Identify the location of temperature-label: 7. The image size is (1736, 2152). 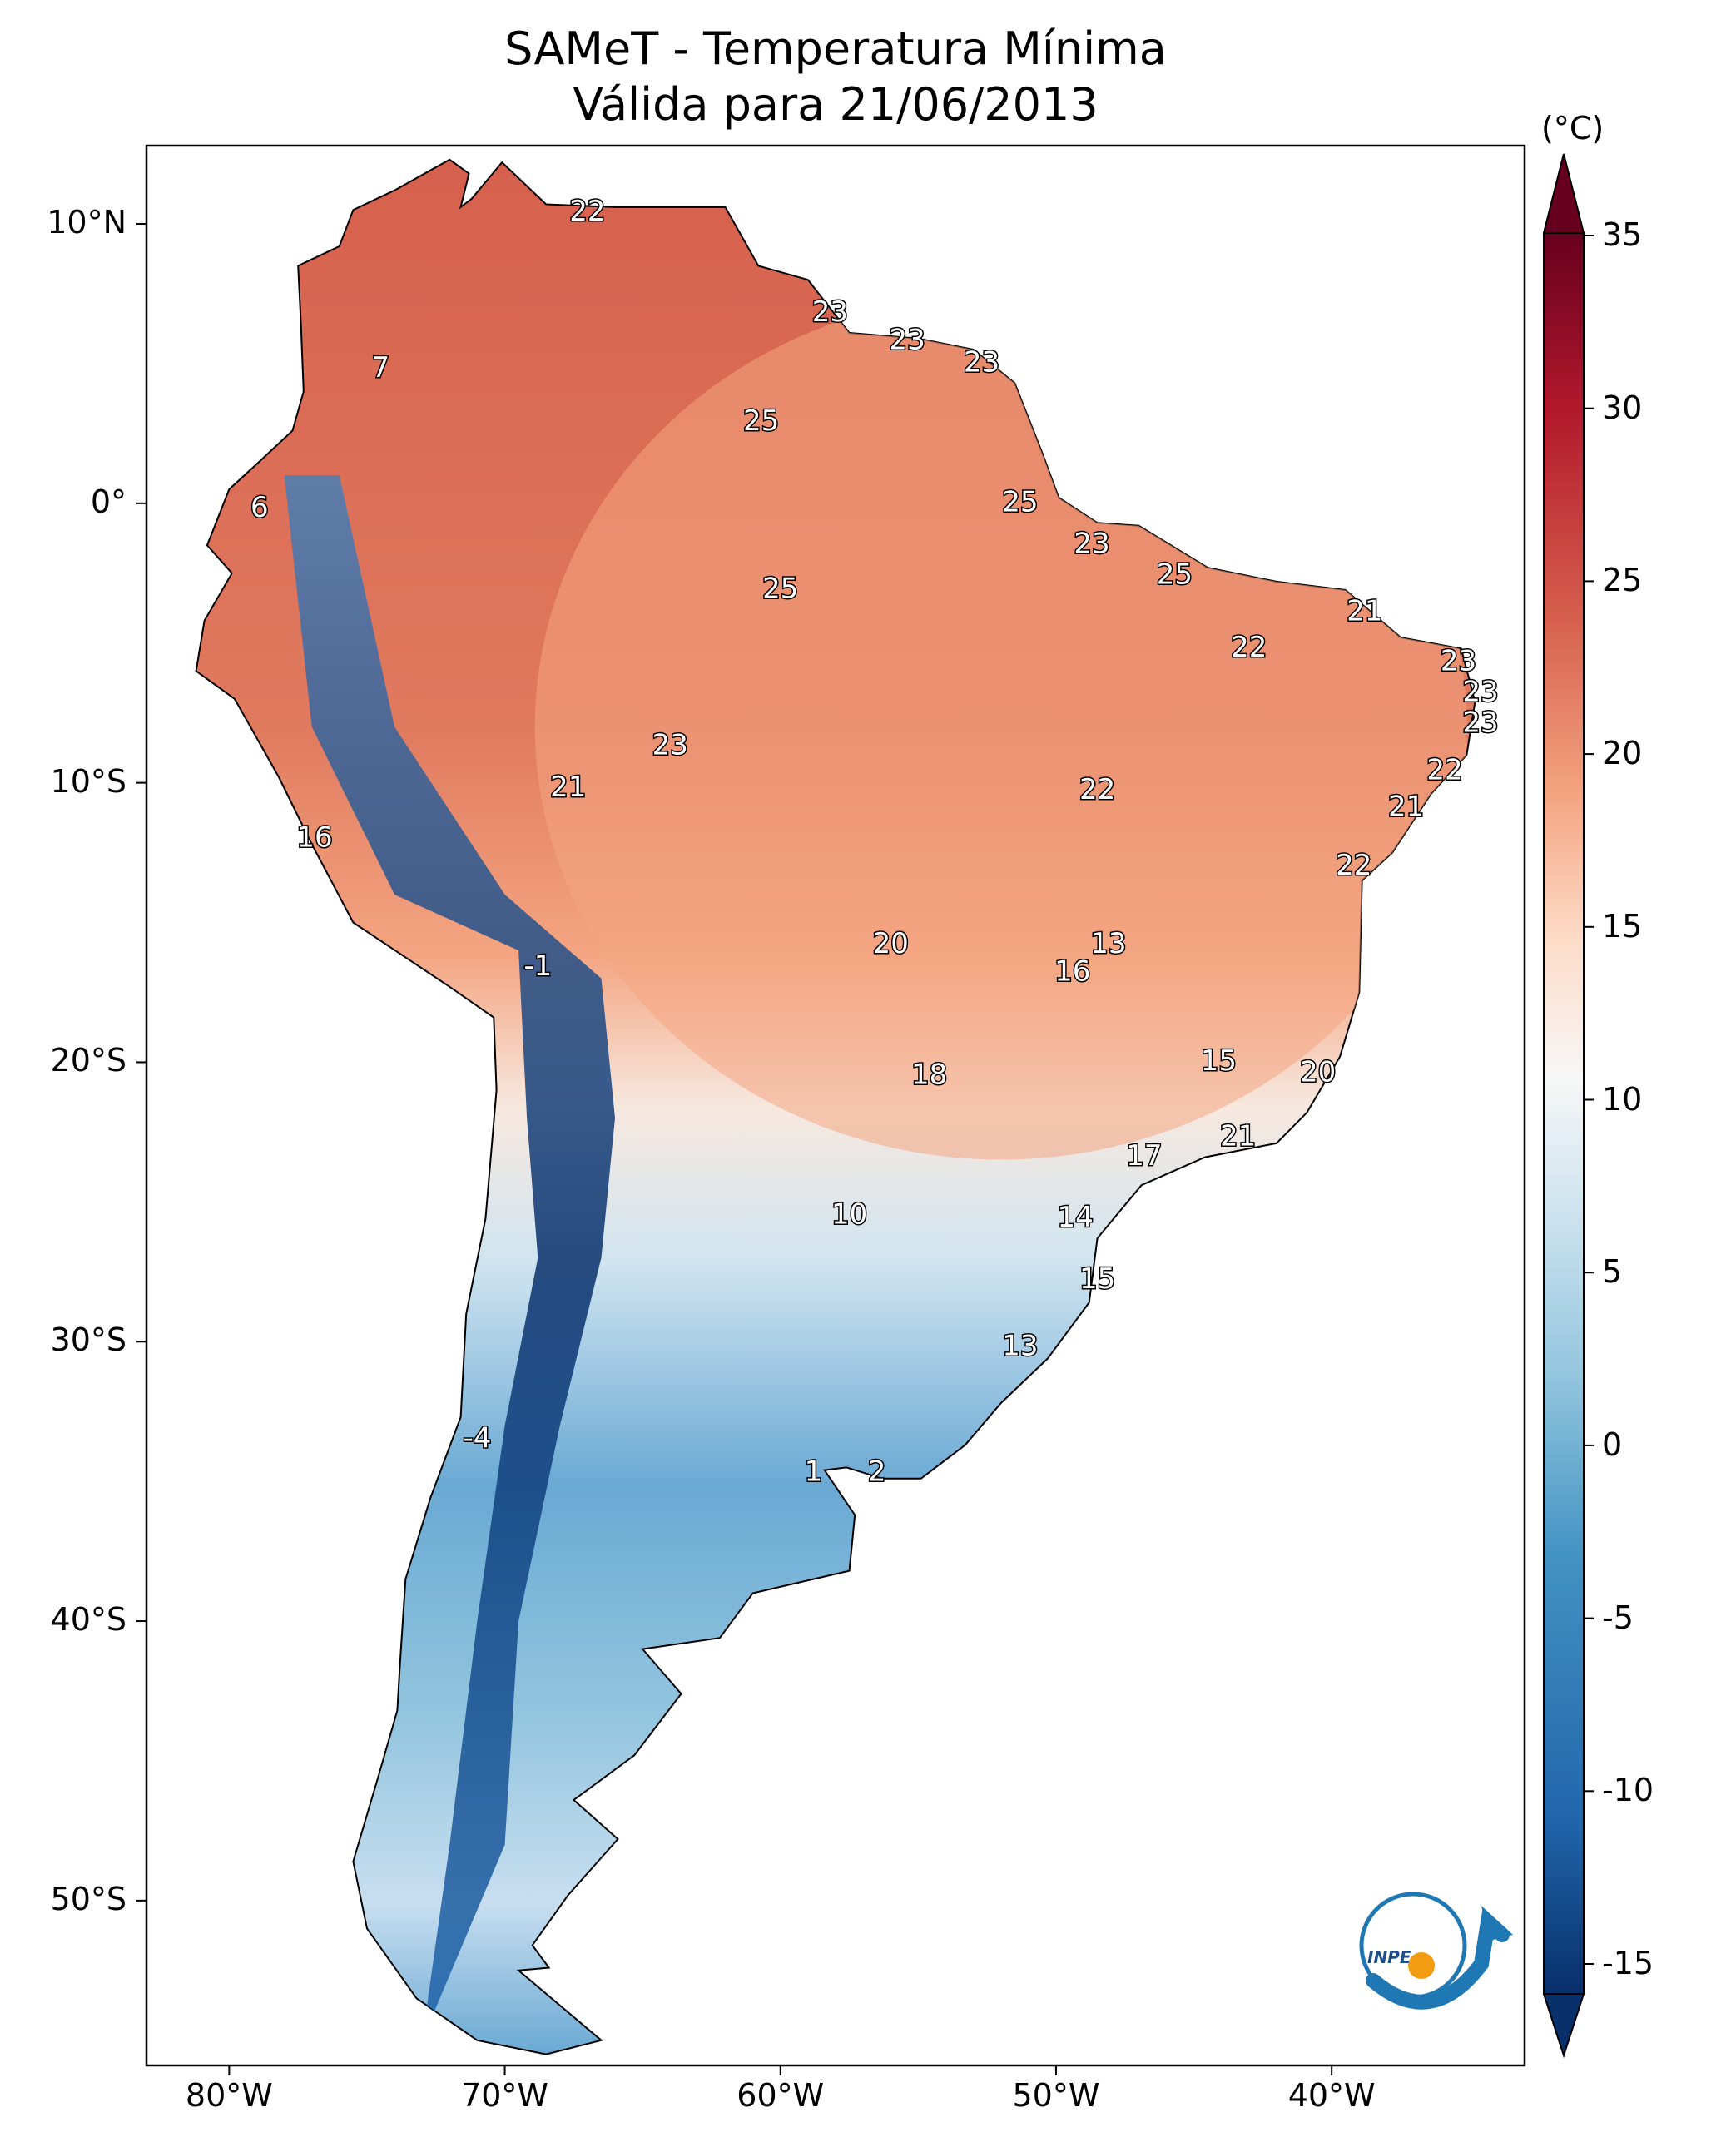
(381, 367).